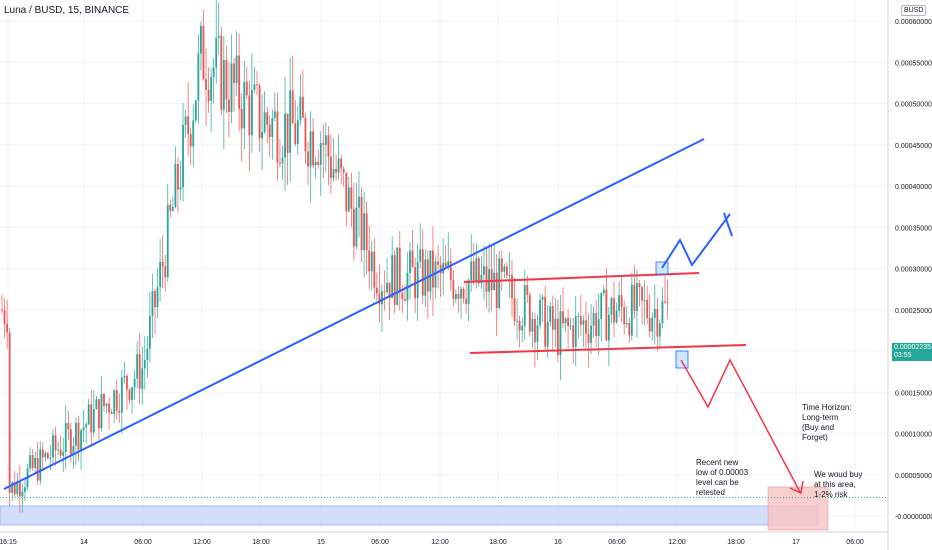 The height and width of the screenshot is (550, 932). I want to click on y-tick-label: 0.00040000, so click(913, 187).